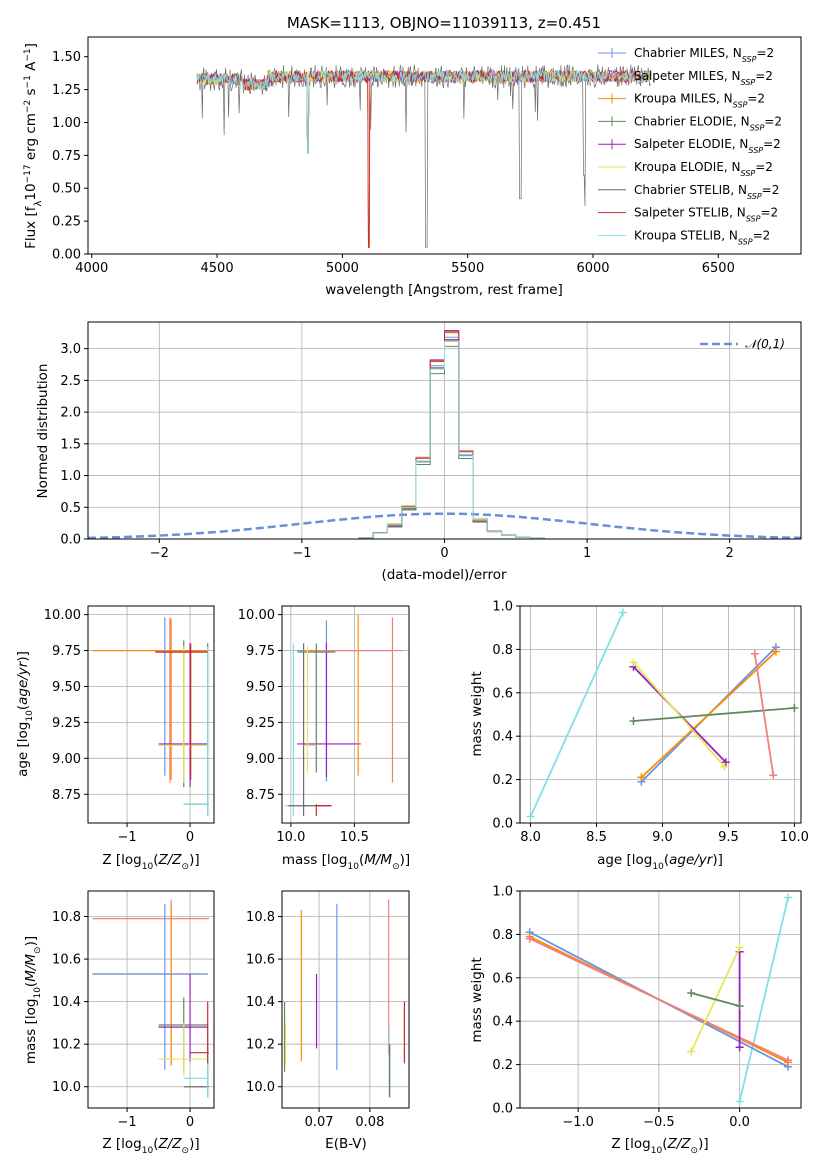 The height and width of the screenshot is (1170, 819). Describe the element at coordinates (794, 837) in the screenshot. I see `x-tick-label: 10.0` at that location.